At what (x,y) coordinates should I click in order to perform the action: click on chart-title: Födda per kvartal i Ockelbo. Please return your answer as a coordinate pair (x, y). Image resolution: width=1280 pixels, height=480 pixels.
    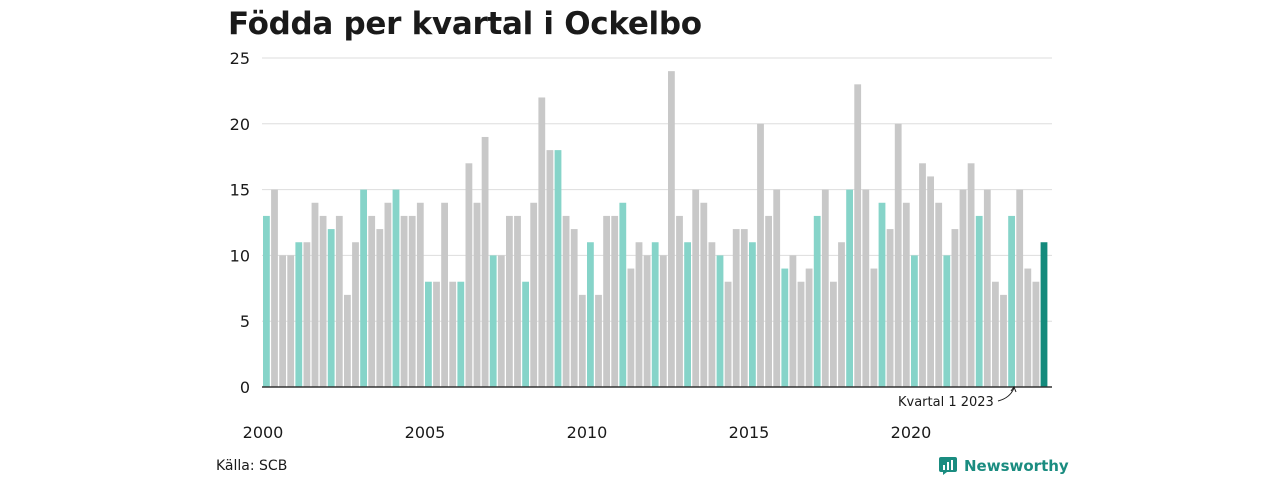
    Looking at the image, I should click on (465, 24).